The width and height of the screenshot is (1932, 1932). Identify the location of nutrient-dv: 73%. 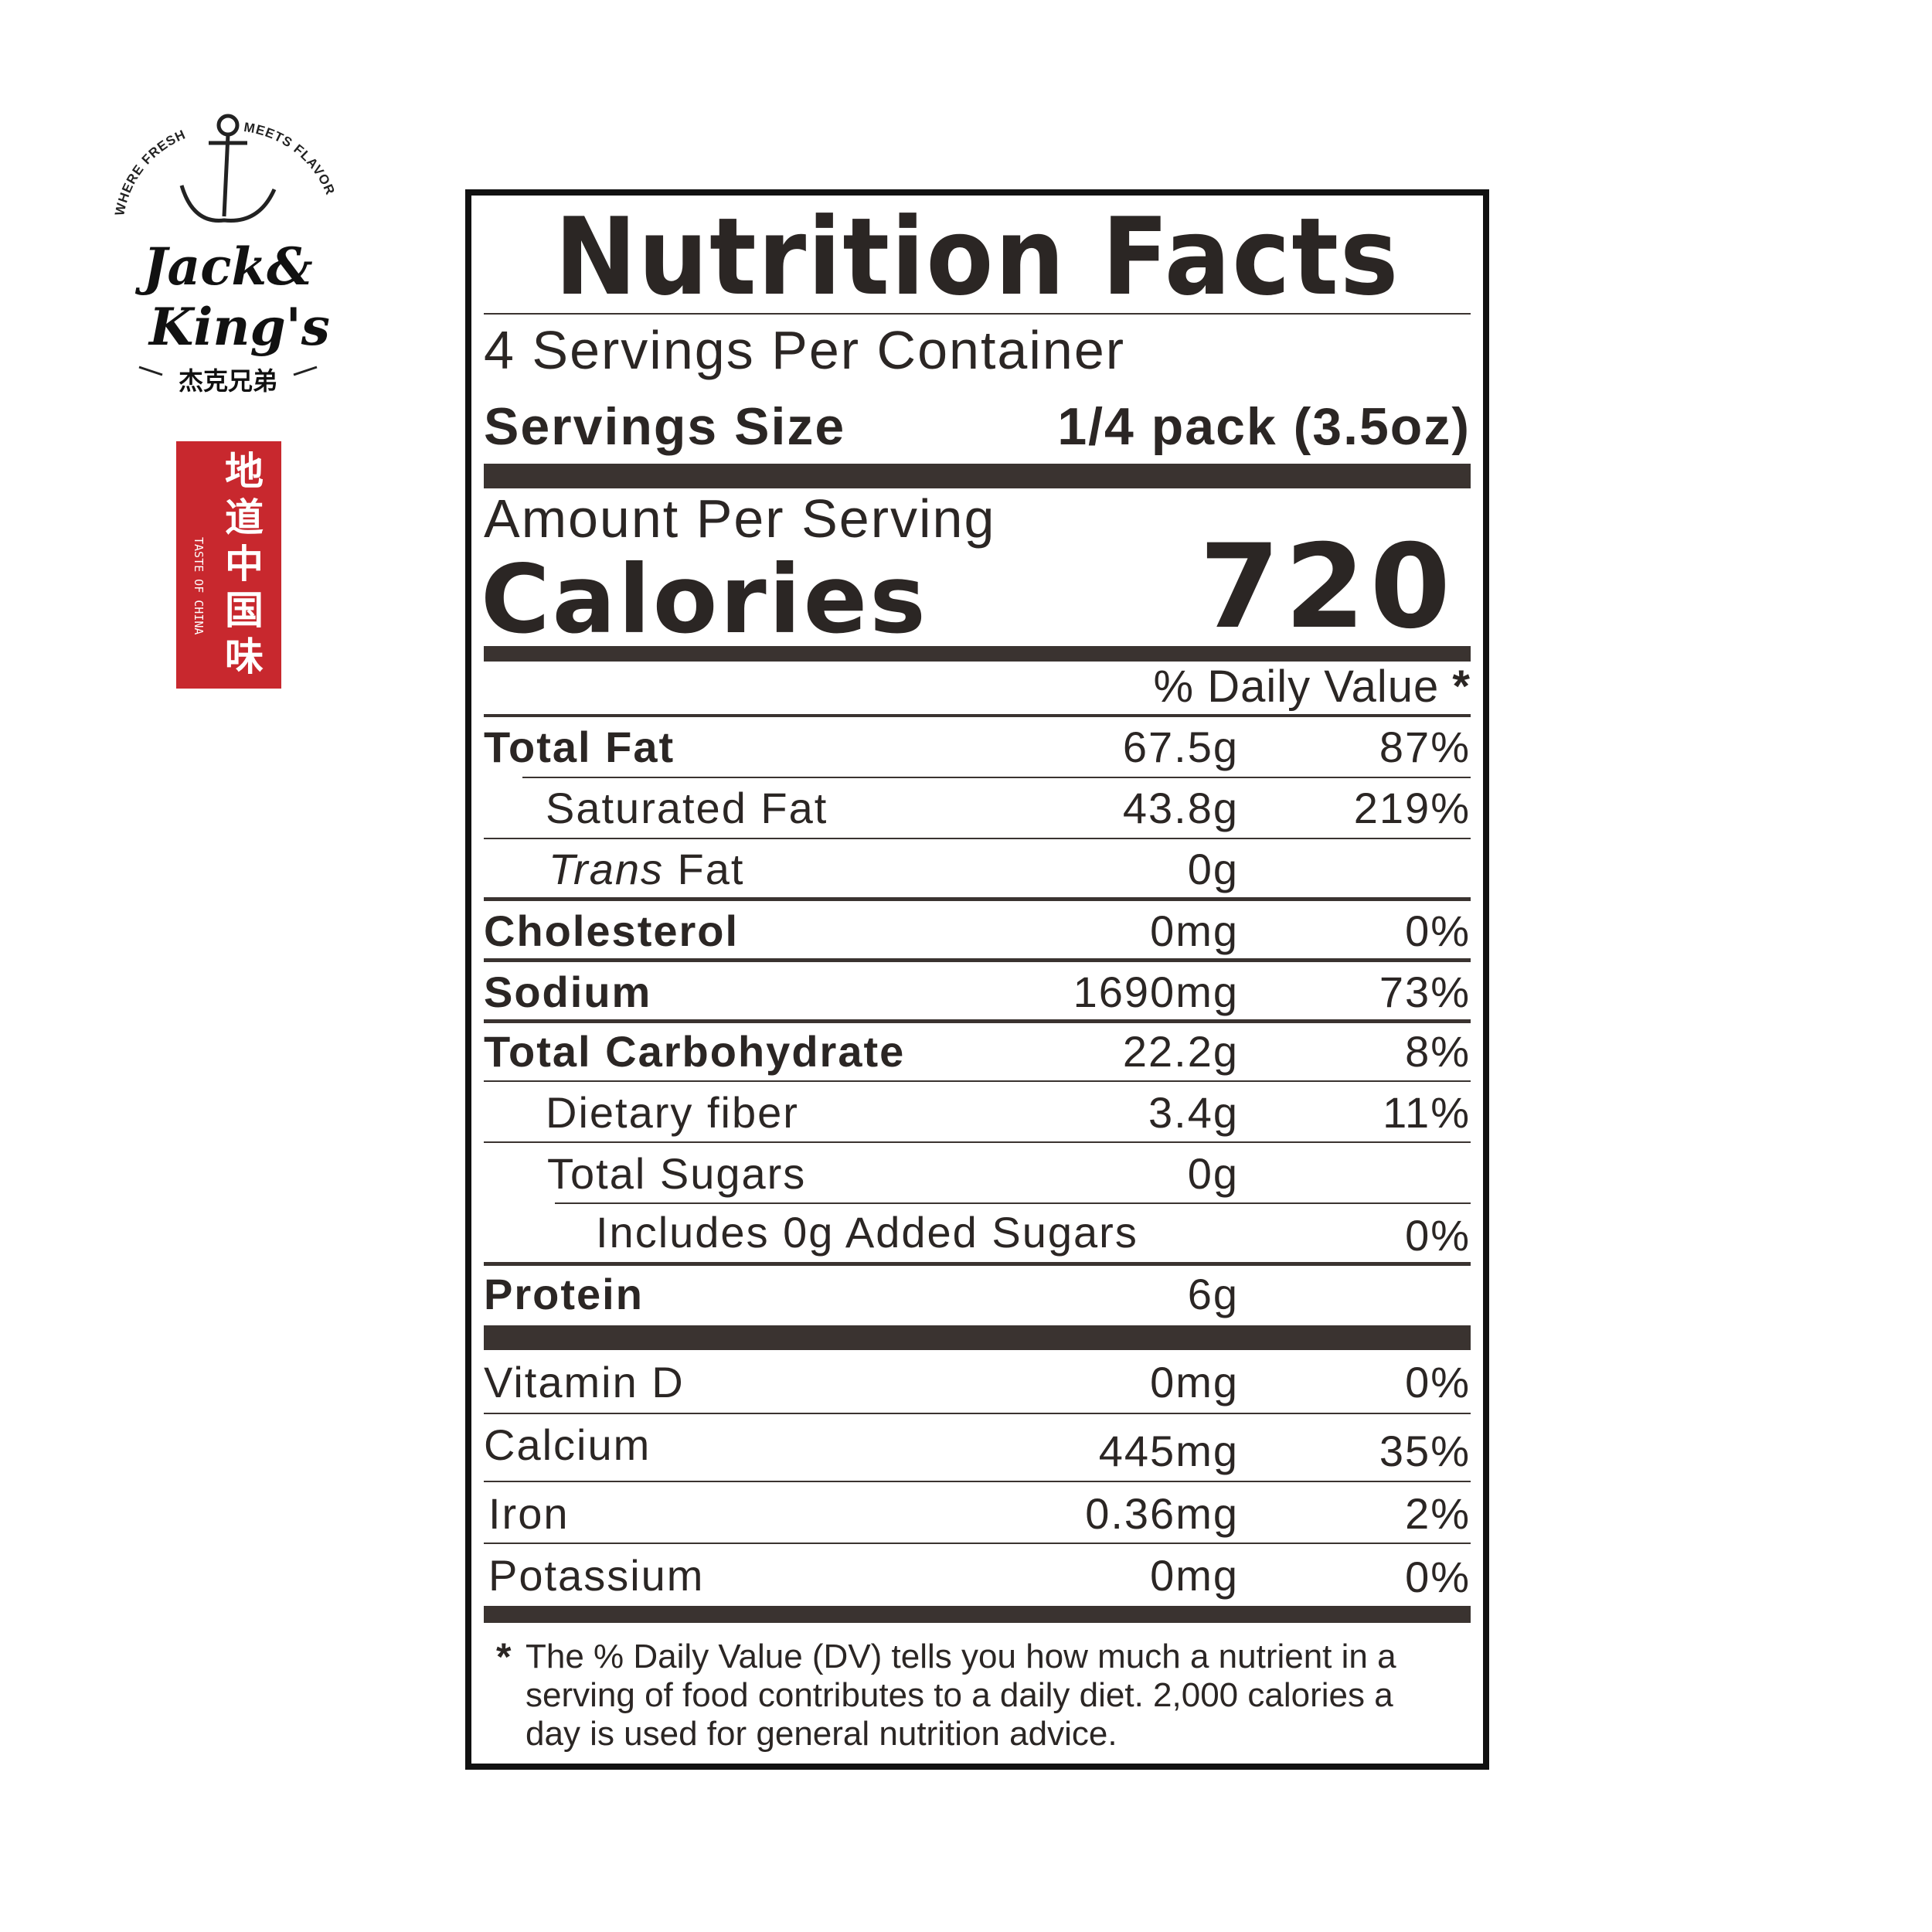
(1425, 992).